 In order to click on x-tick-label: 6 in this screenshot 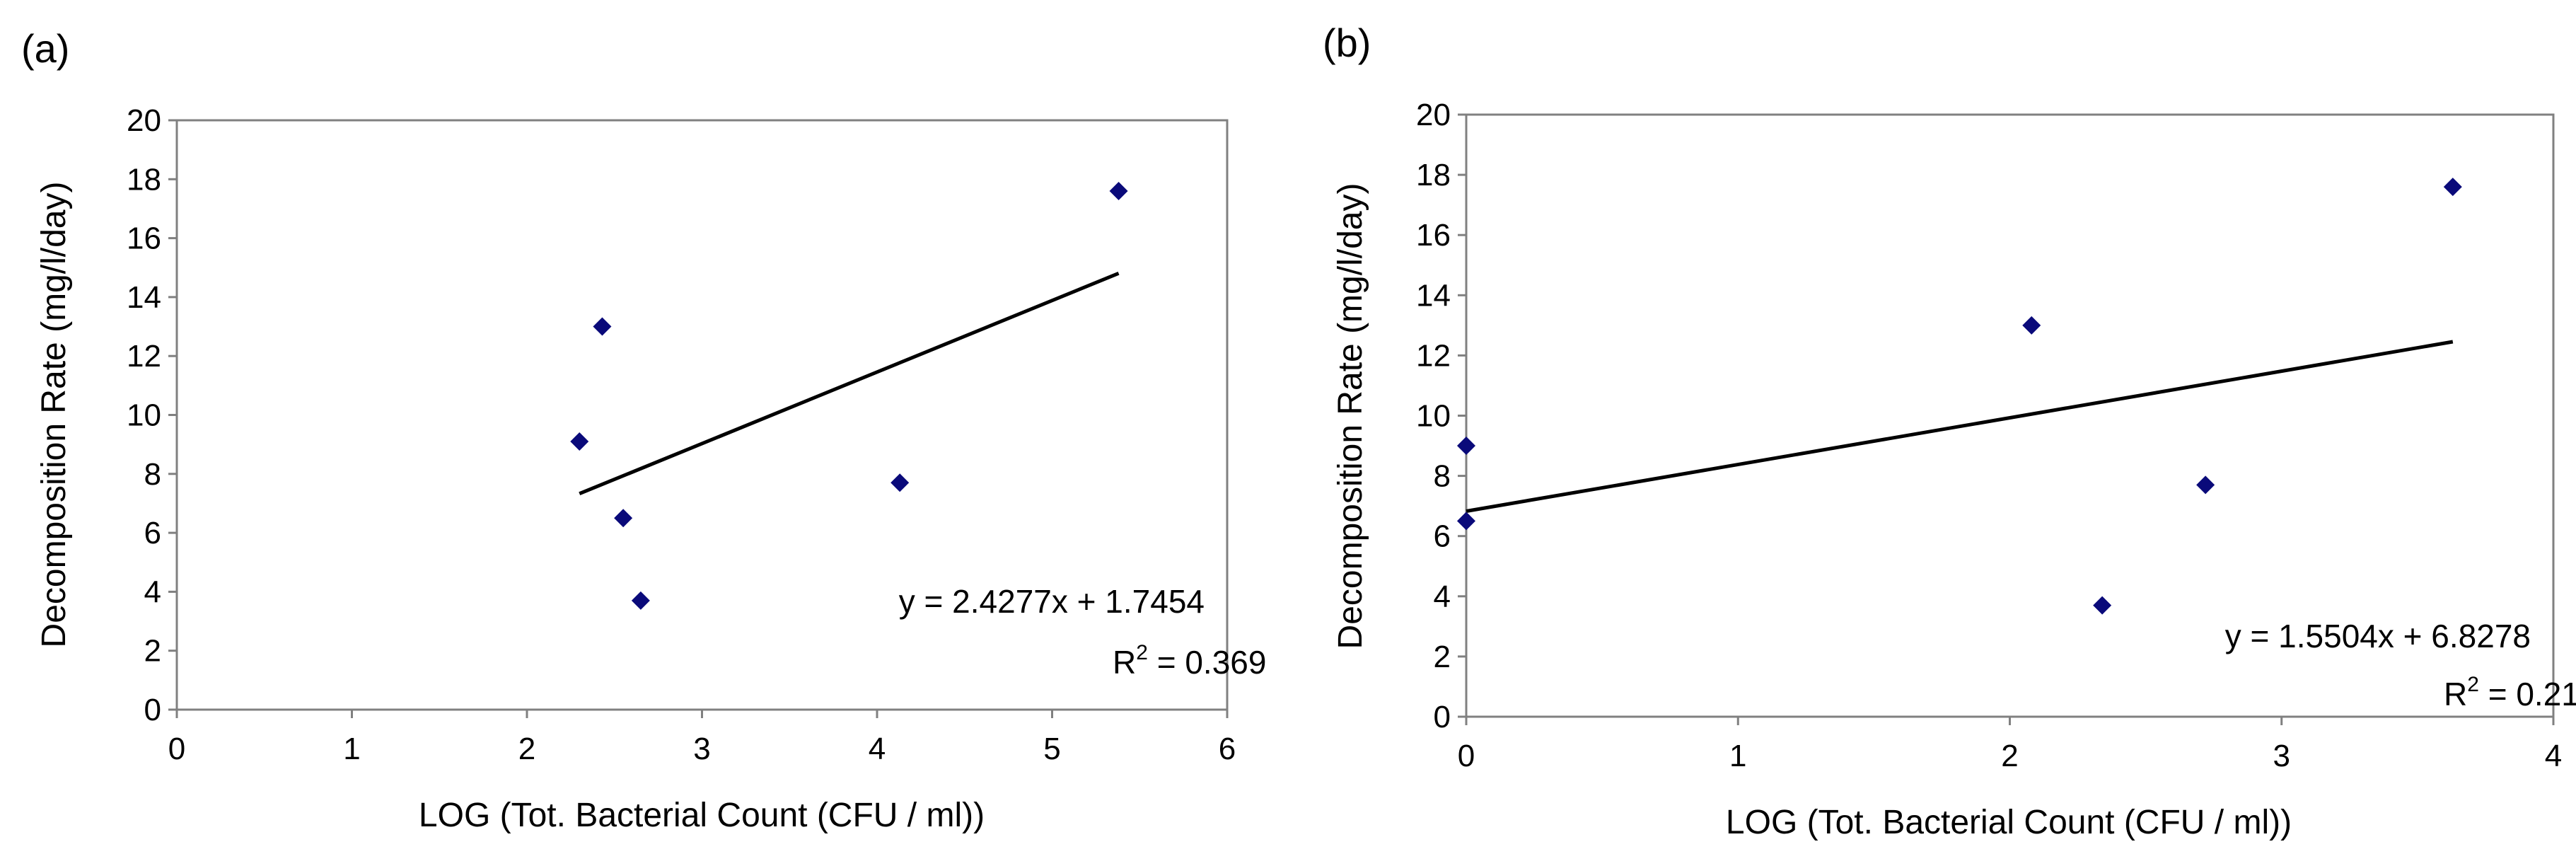, I will do `click(1227, 749)`.